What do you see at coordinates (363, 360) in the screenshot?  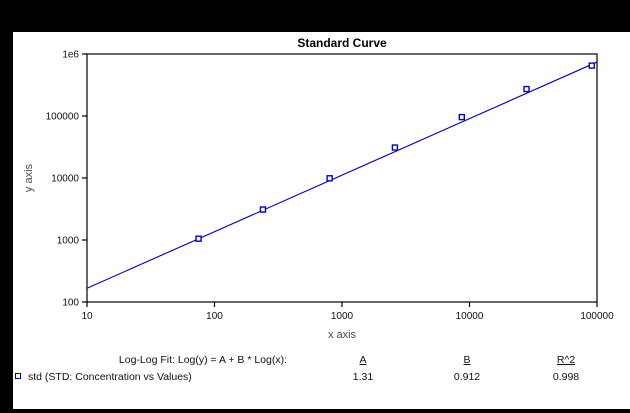 I see `fit-header-a: A` at bounding box center [363, 360].